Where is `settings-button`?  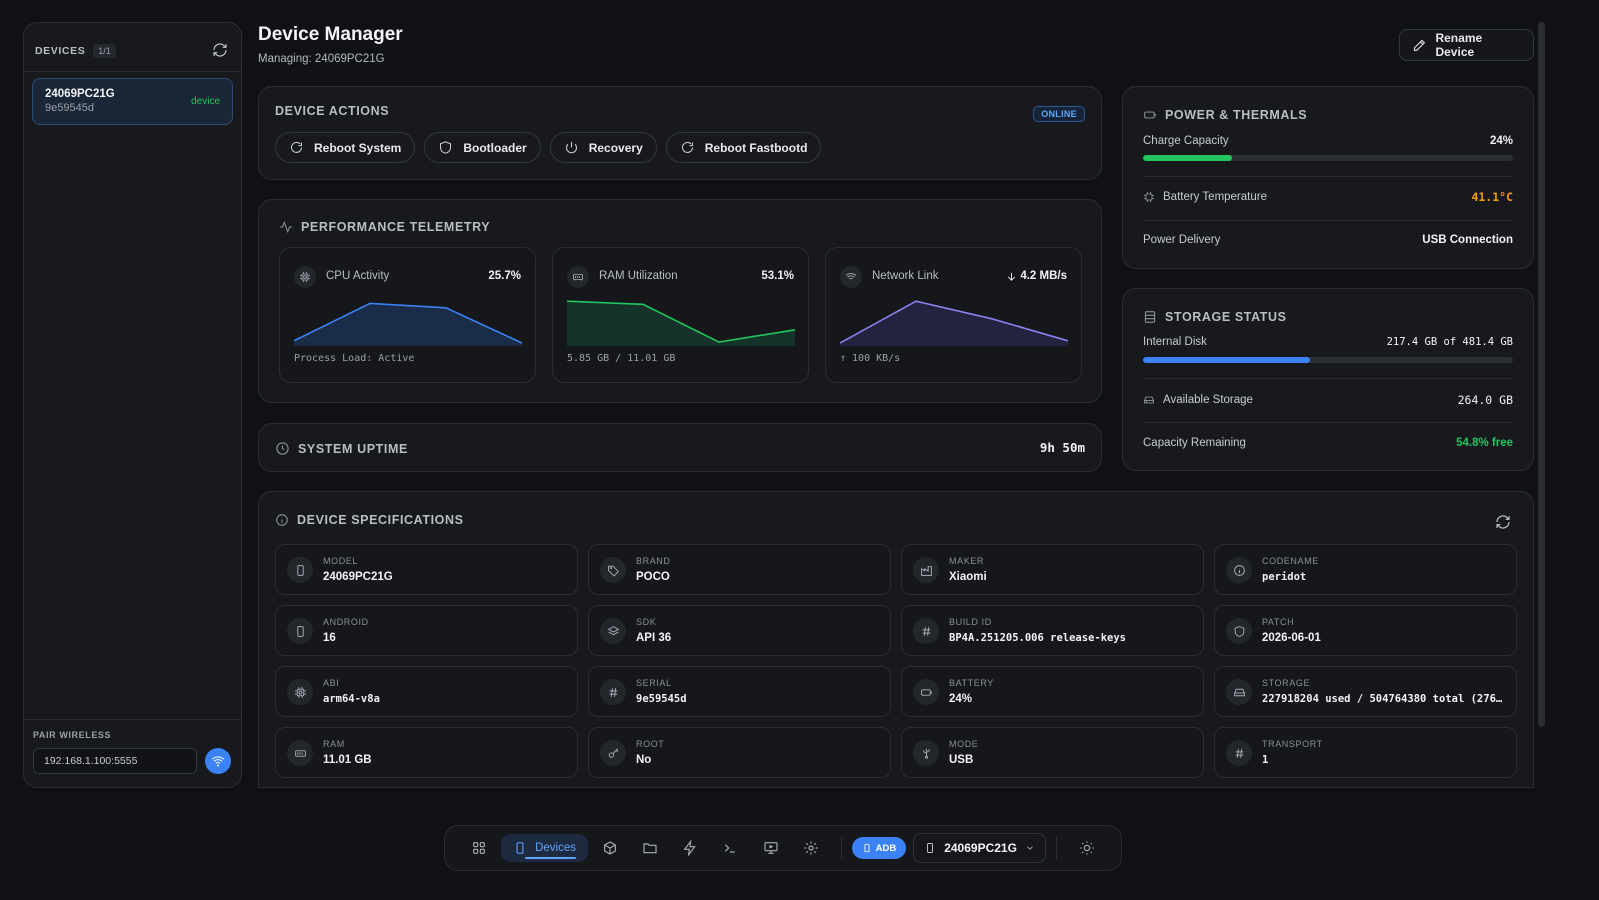 settings-button is located at coordinates (811, 848).